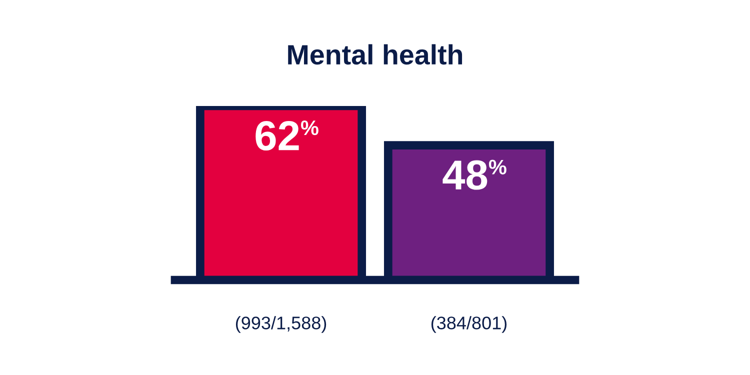 The height and width of the screenshot is (375, 750). What do you see at coordinates (469, 324) in the screenshot?
I see `x-tick-label: (384/801)` at bounding box center [469, 324].